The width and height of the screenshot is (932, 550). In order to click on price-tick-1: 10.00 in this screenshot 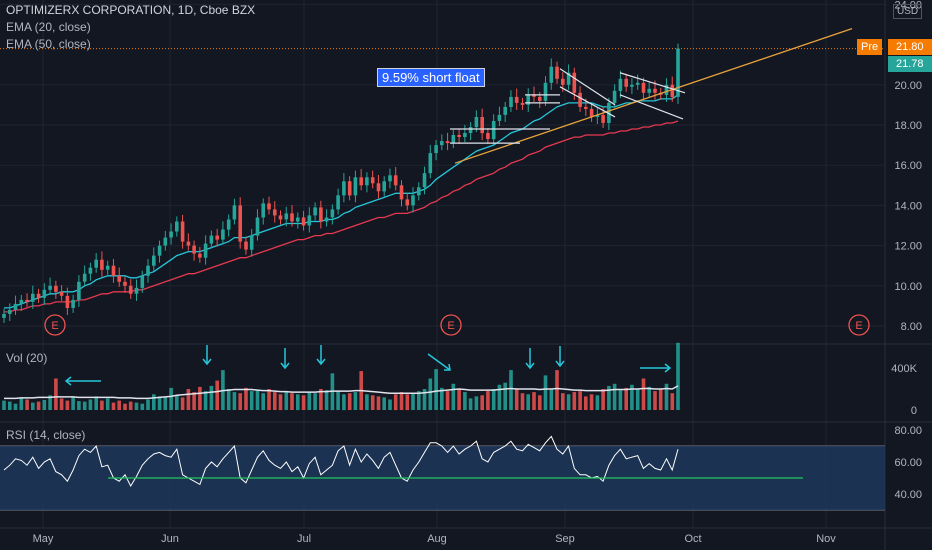, I will do `click(908, 287)`.